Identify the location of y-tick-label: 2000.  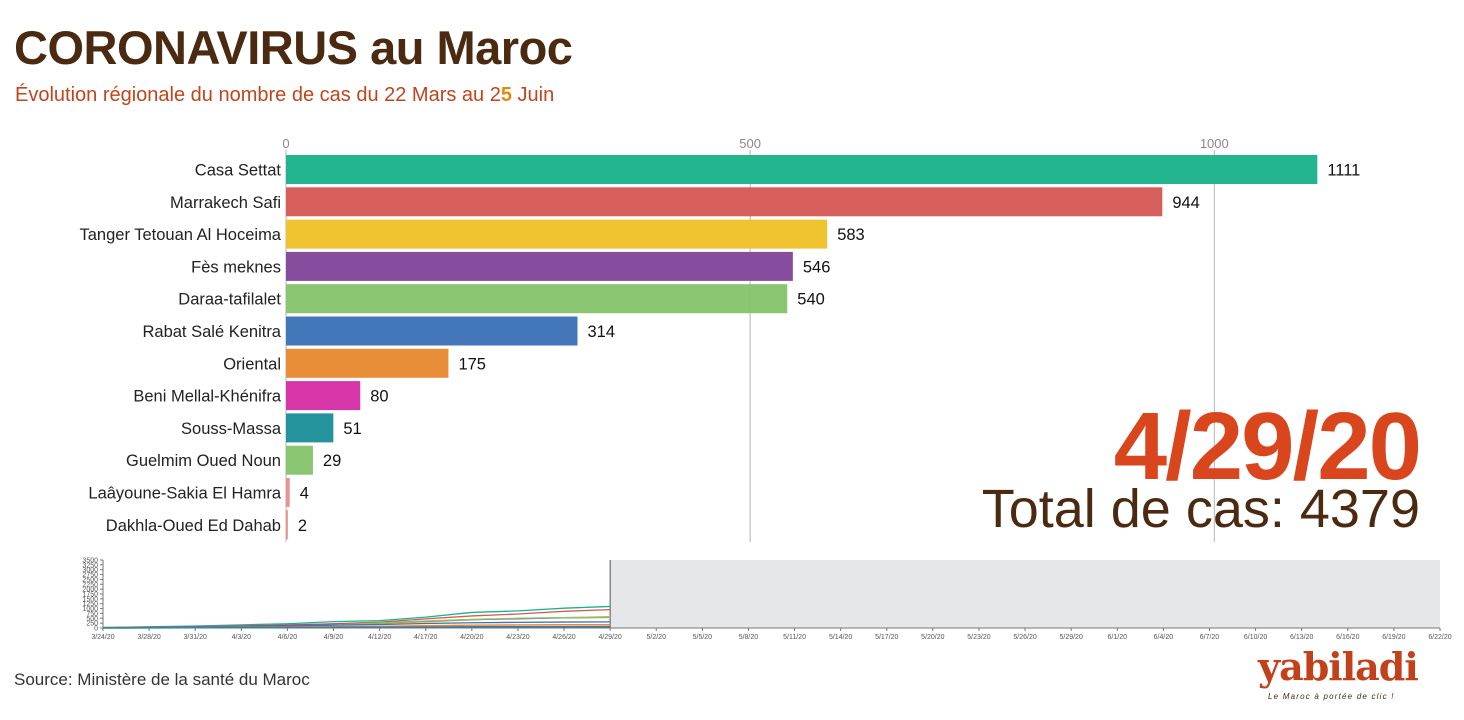
(90, 590).